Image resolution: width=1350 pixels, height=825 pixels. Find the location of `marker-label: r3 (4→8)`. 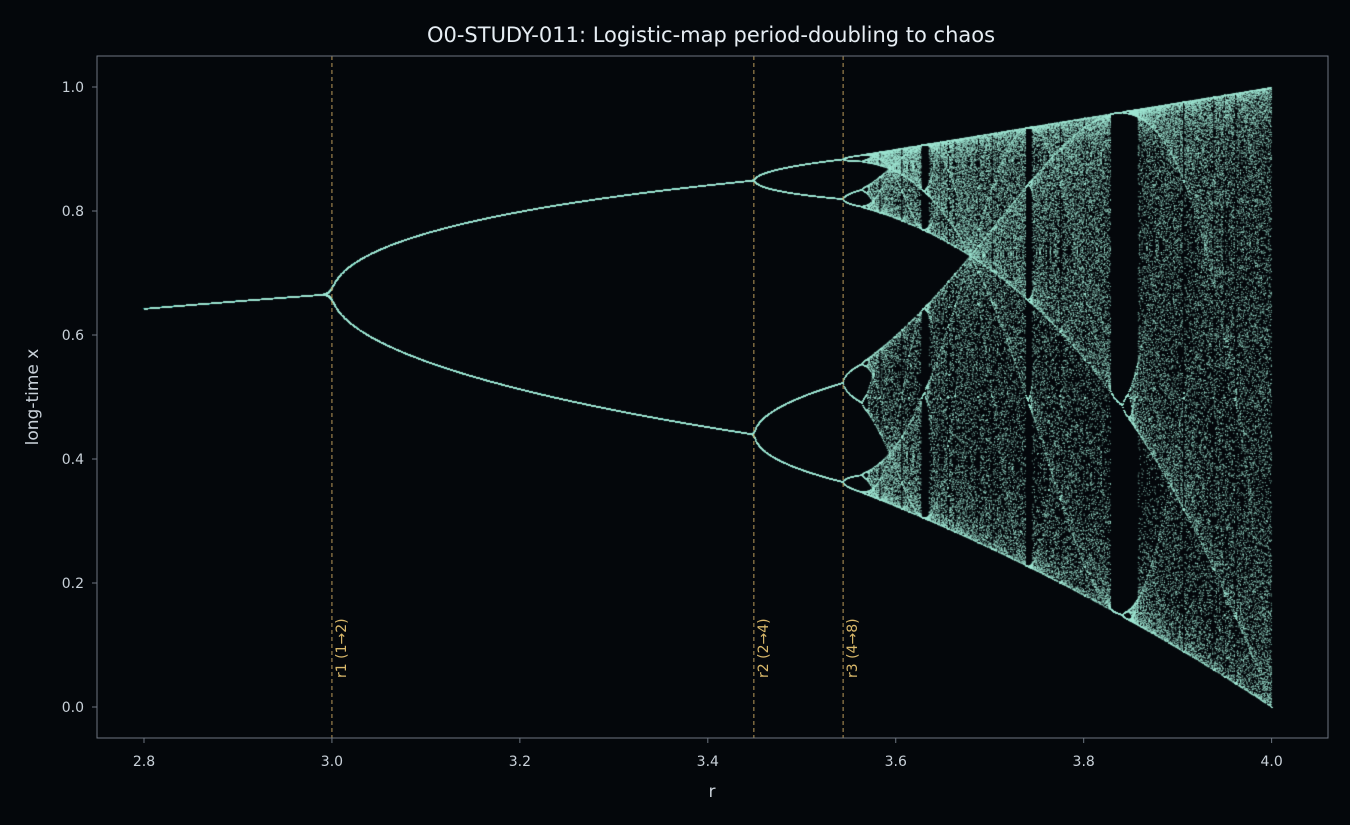

marker-label: r3 (4→8) is located at coordinates (853, 648).